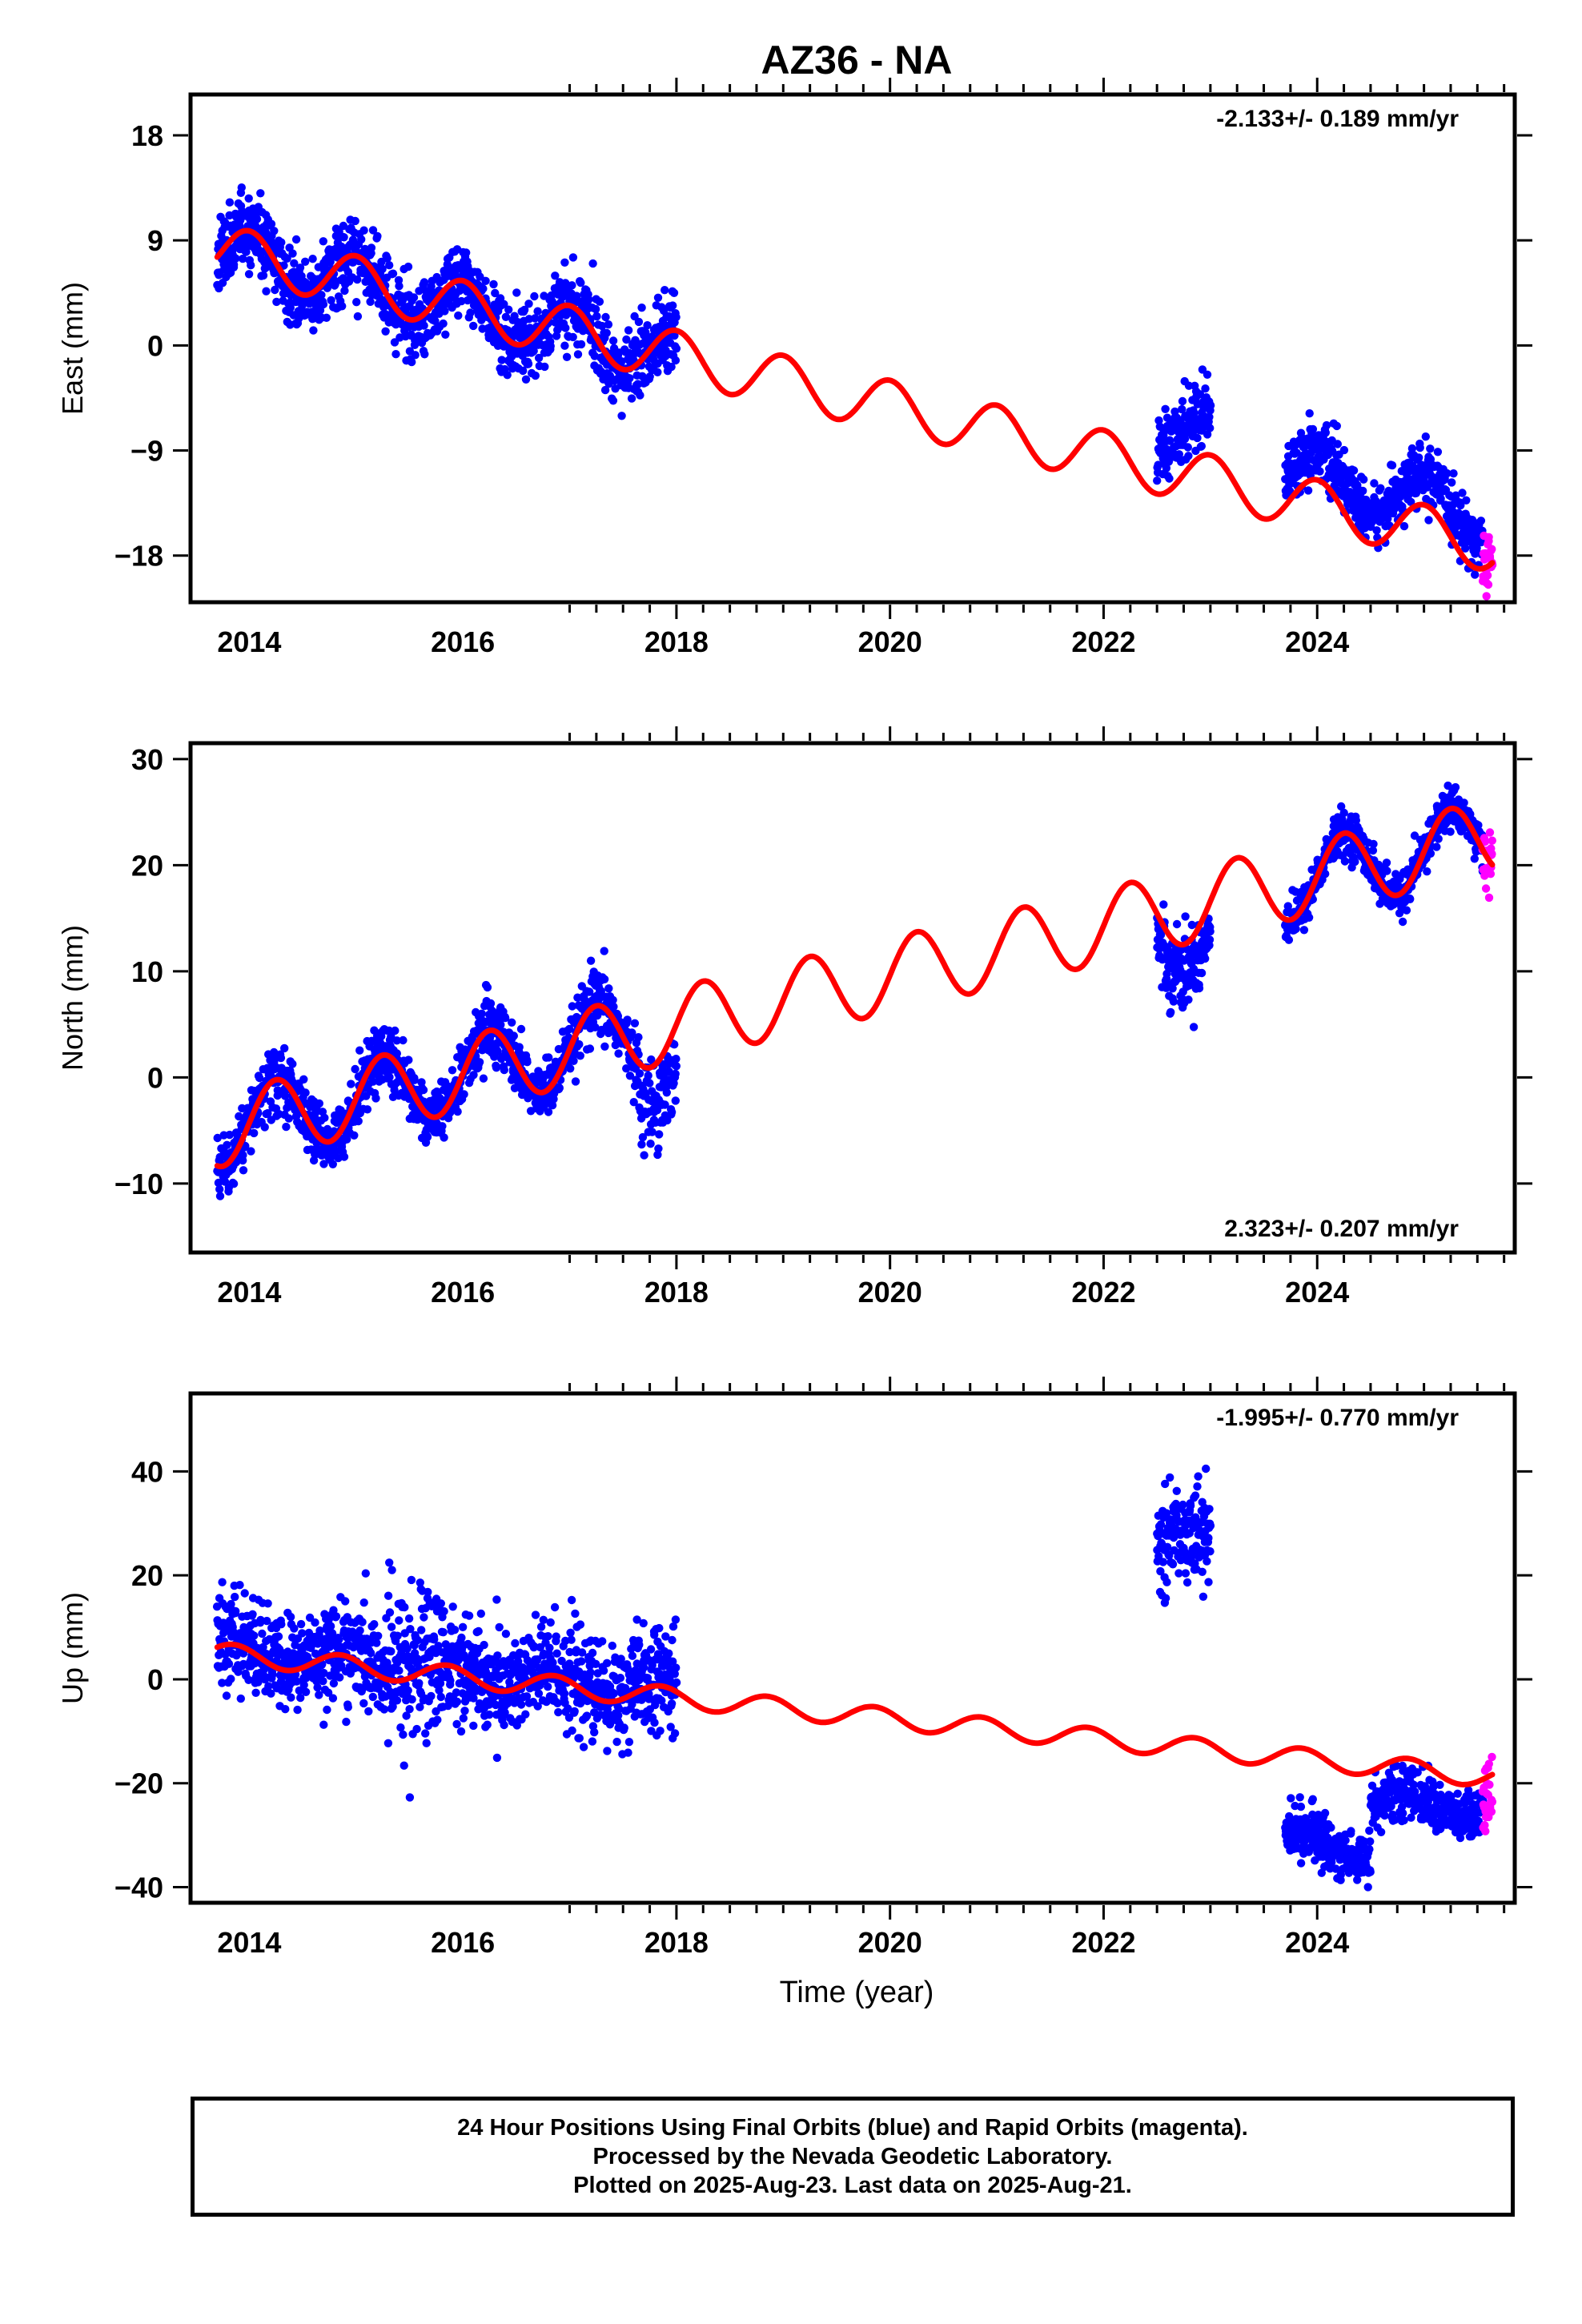 The width and height of the screenshot is (1582, 2324). I want to click on north-xtick-label: 2022, so click(1103, 1292).